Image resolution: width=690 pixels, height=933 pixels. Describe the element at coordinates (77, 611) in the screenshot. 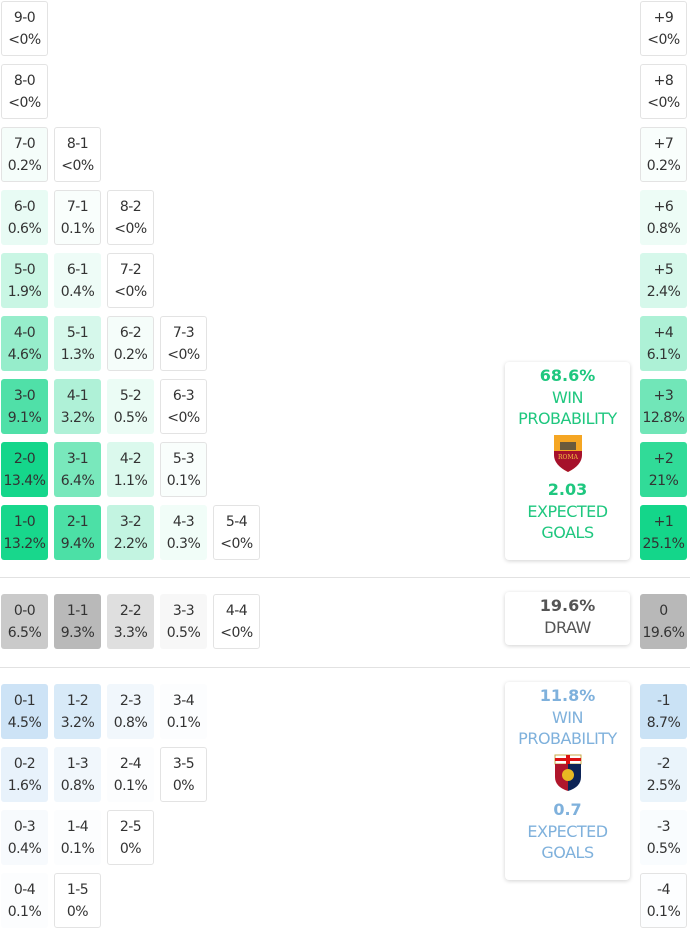

I see `score-label: 1-1` at that location.